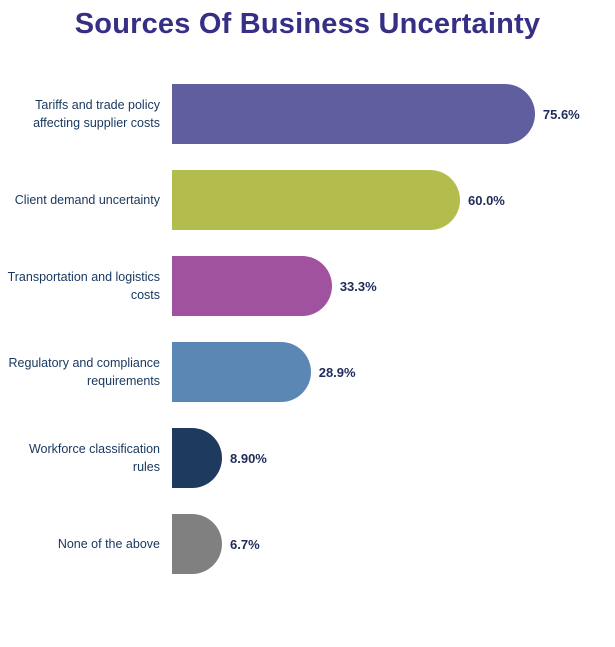 This screenshot has height=647, width=615. Describe the element at coordinates (486, 200) in the screenshot. I see `value-label: 60.0%` at that location.